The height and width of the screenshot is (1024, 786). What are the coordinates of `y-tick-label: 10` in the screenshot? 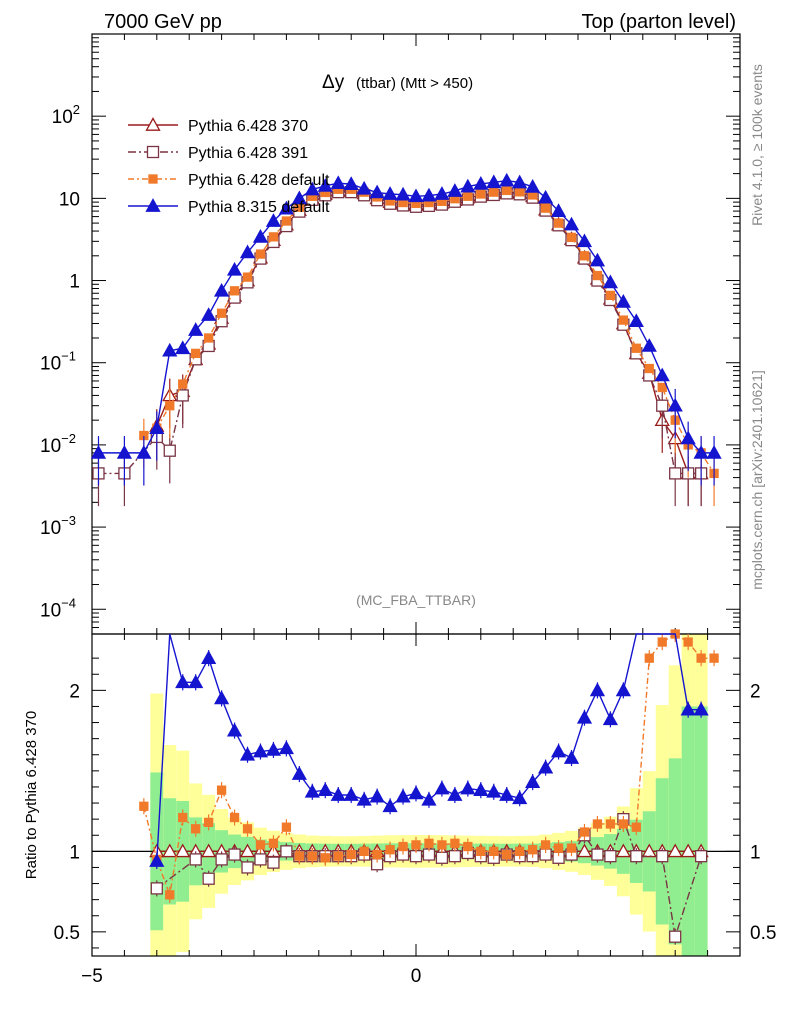 It's located at (69, 199).